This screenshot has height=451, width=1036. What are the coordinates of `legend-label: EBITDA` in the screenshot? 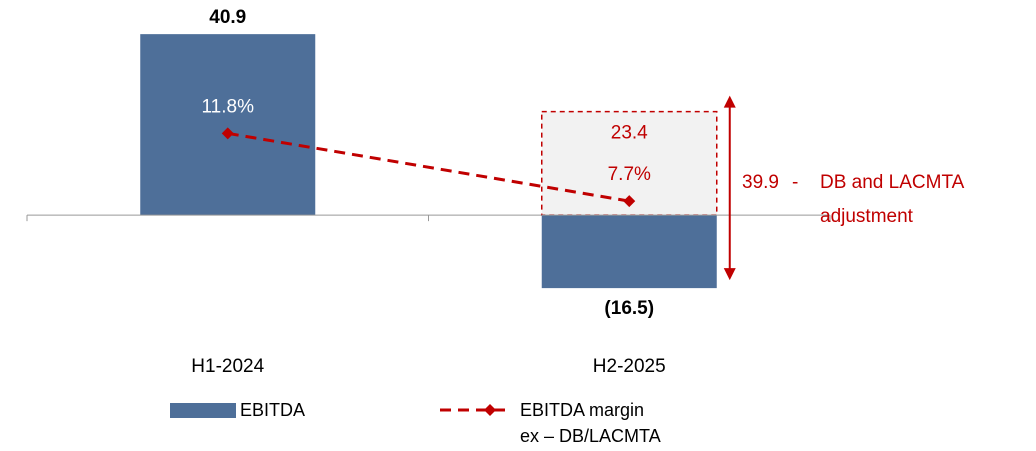 It's located at (273, 410).